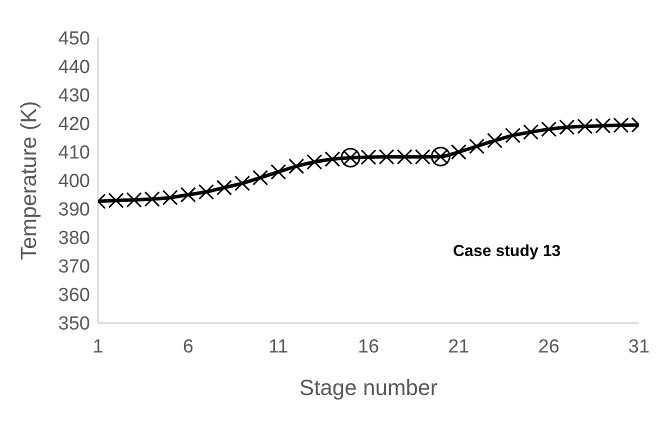 The image size is (667, 421). What do you see at coordinates (28, 180) in the screenshot?
I see `y-axis-title: Temperature (K)` at bounding box center [28, 180].